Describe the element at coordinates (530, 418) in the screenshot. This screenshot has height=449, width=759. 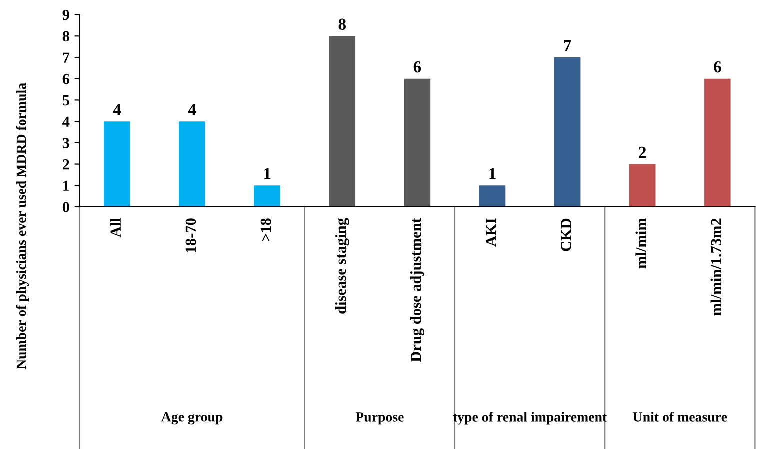
I see `text: type of renal impairement` at that location.